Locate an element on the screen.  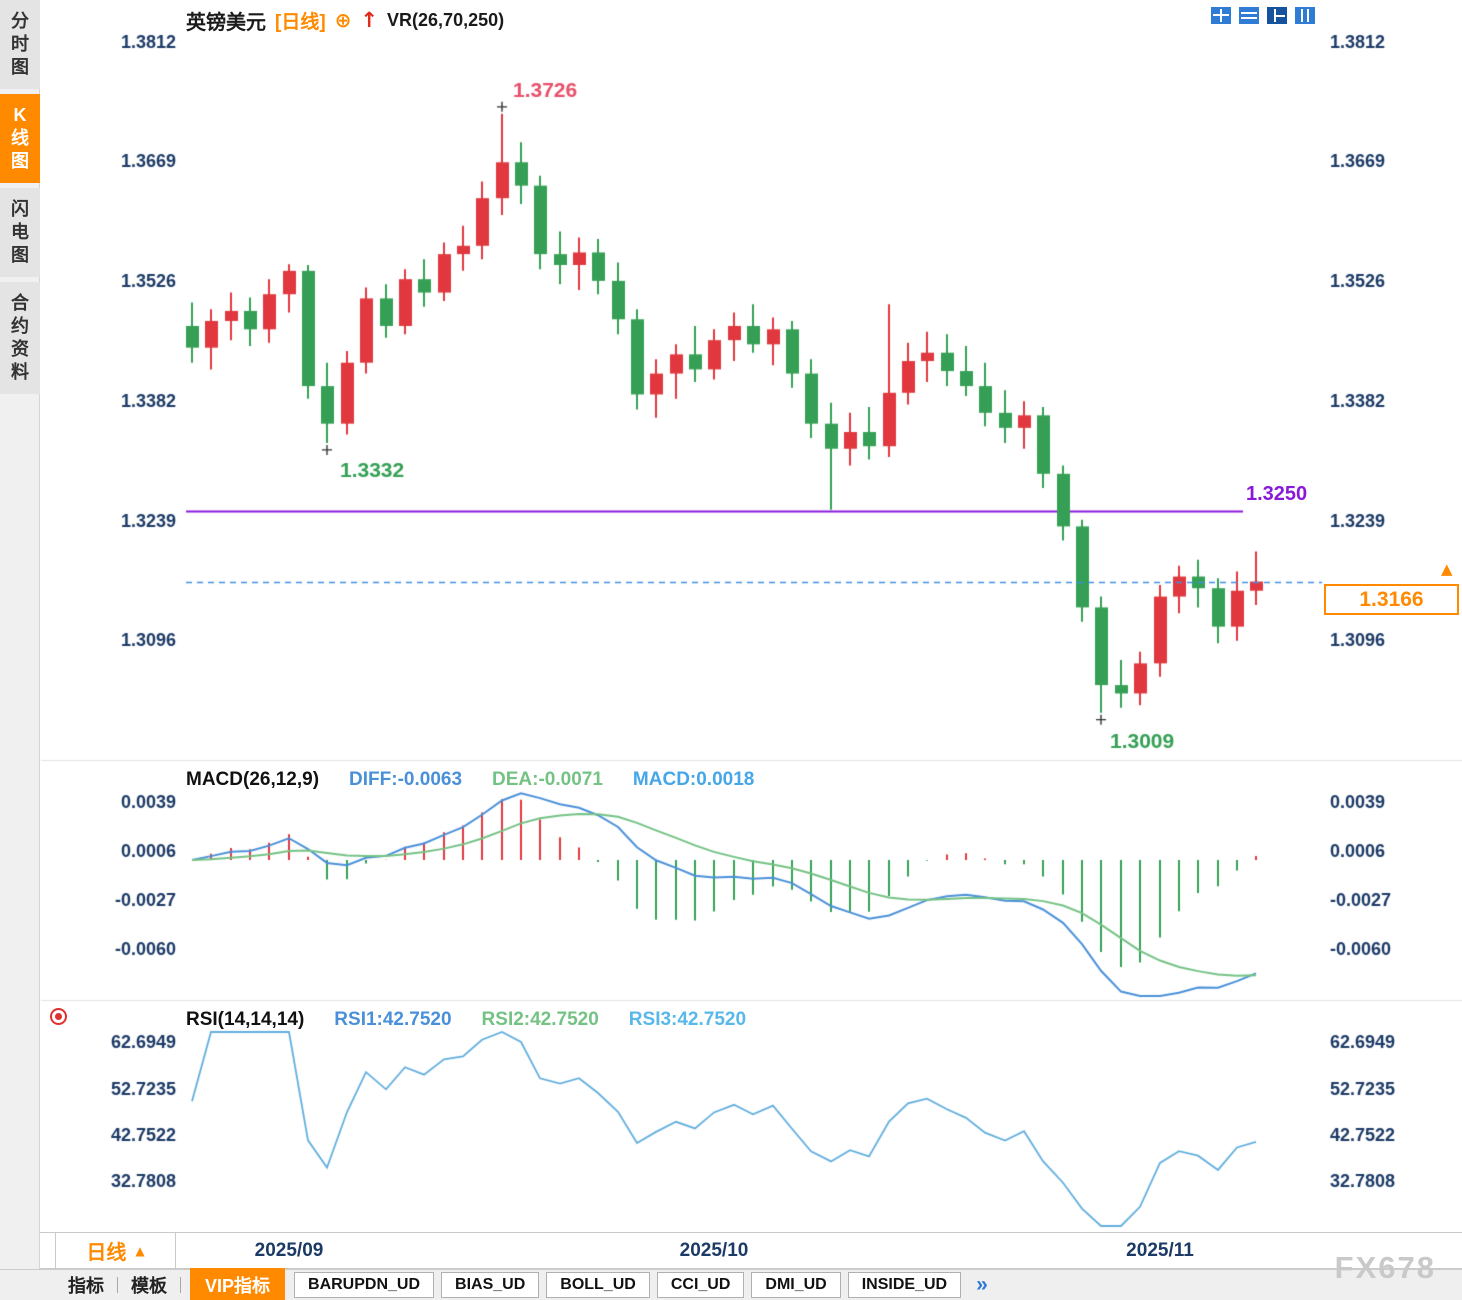
x-tick-label: 2025/09 is located at coordinates (289, 1250).